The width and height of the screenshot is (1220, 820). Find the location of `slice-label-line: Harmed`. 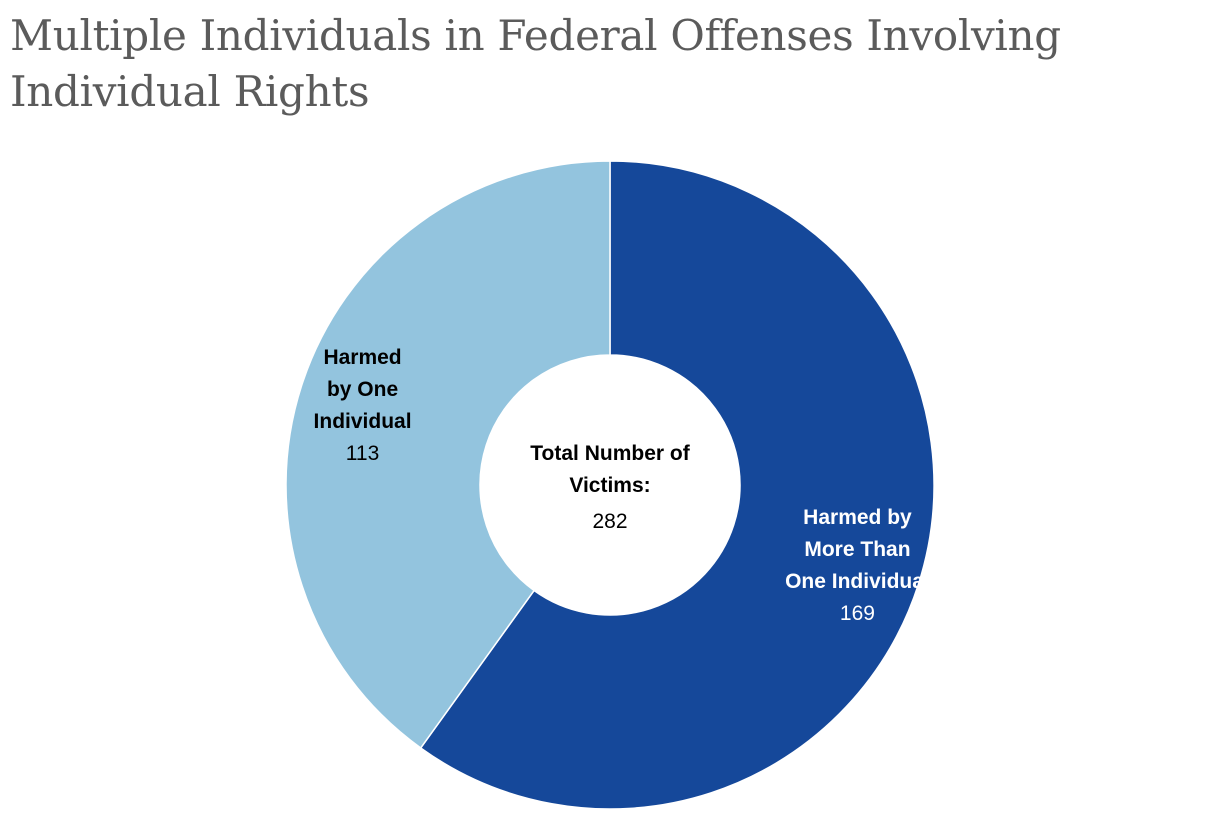

slice-label-line: Harmed is located at coordinates (362, 357).